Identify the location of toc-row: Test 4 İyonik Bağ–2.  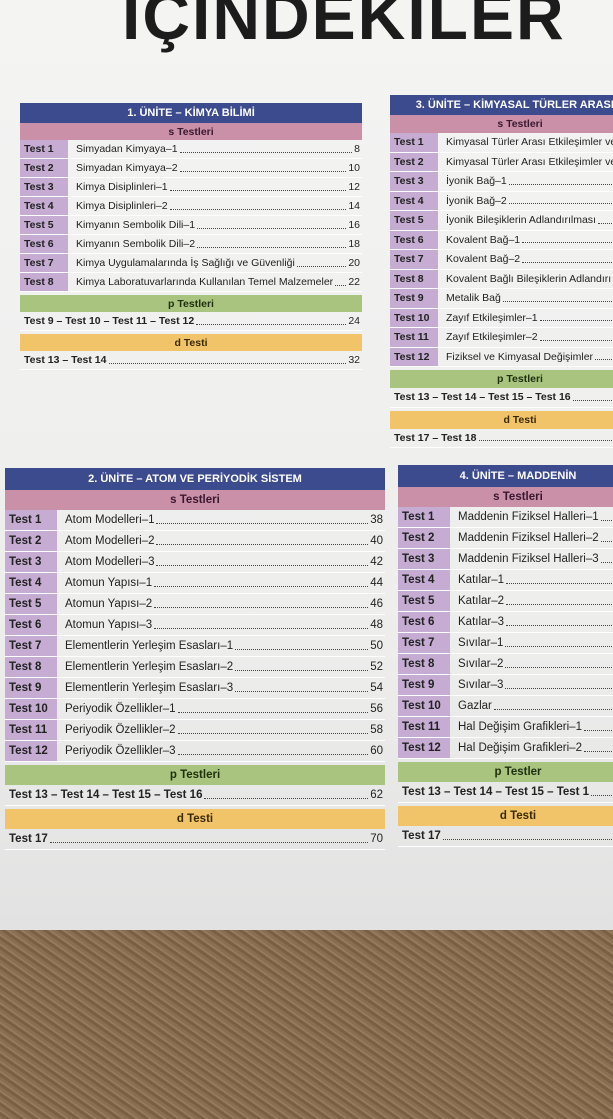
(501, 201).